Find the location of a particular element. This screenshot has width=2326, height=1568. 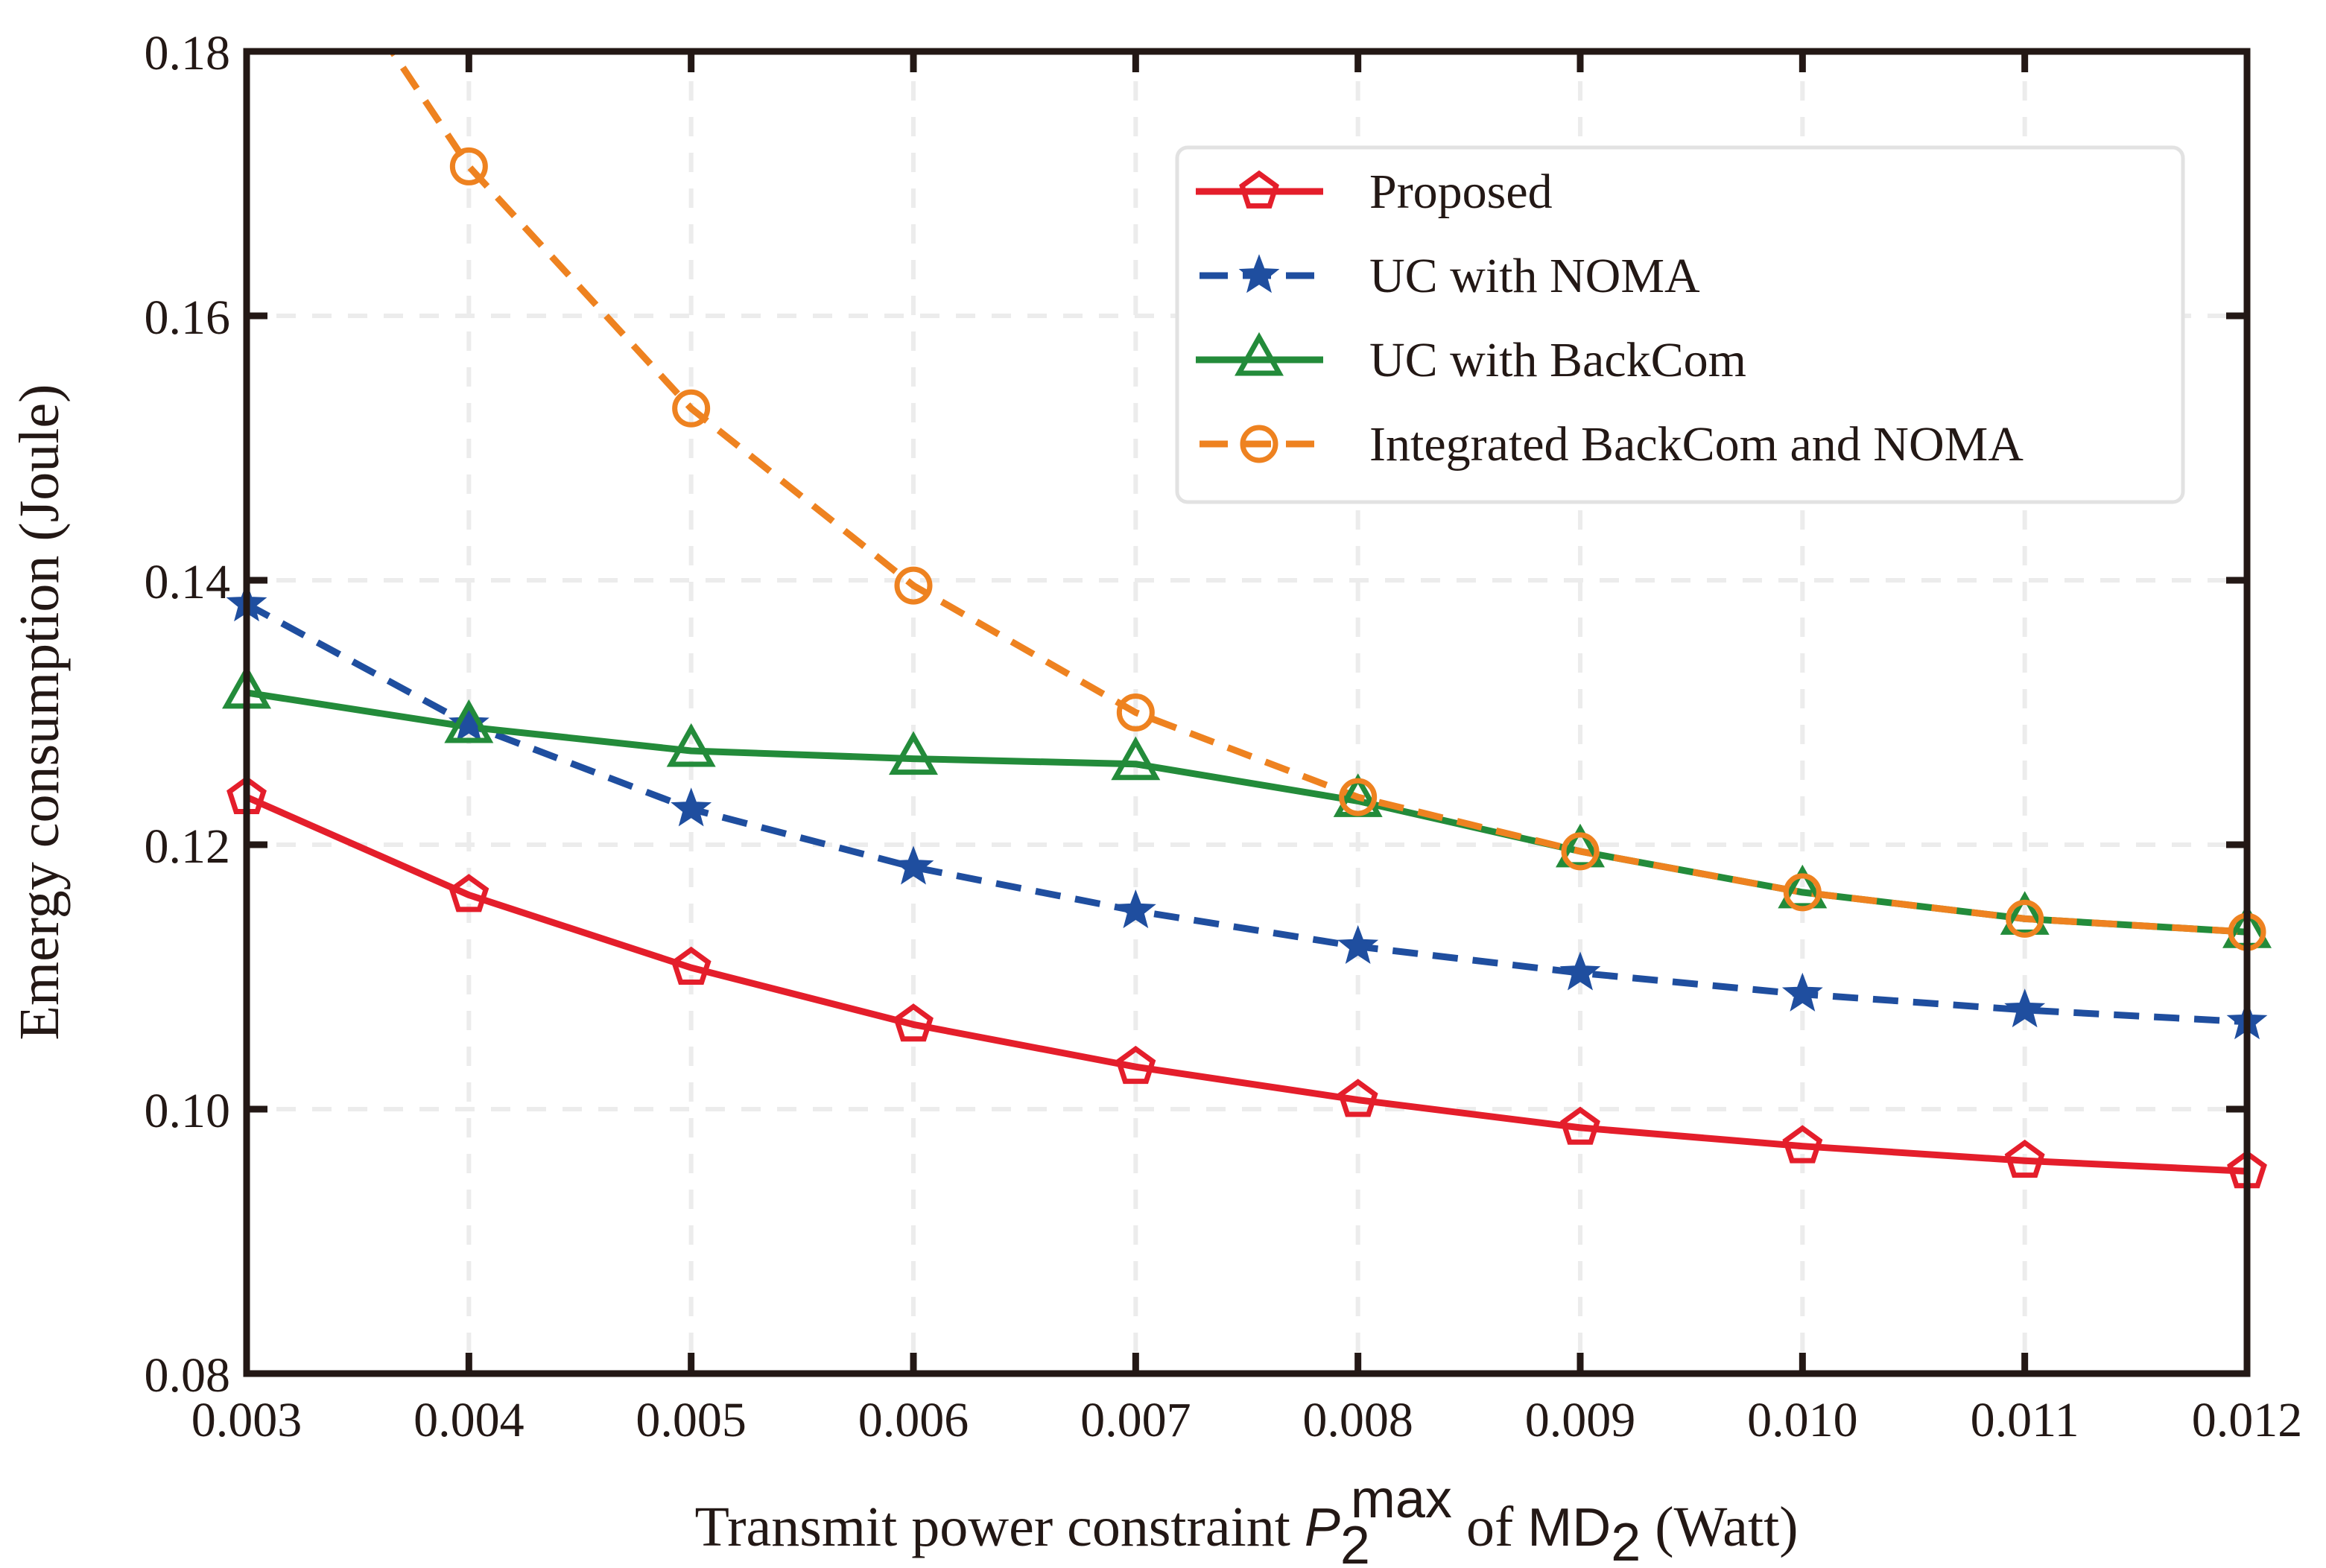

legend-item-uc-with-noma: UC with NOMA is located at coordinates (1450, 276).